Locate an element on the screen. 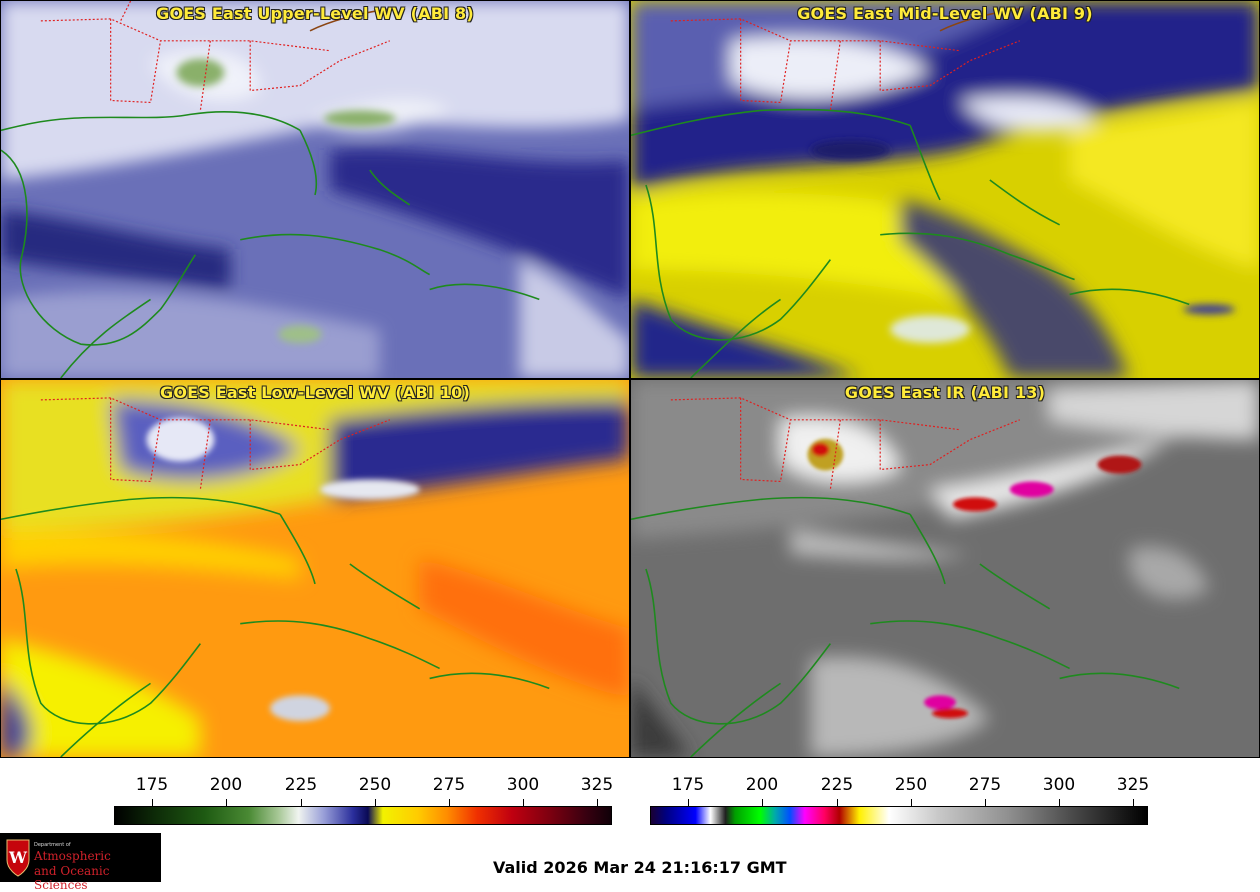  state-borders-ir is located at coordinates (845, 443).